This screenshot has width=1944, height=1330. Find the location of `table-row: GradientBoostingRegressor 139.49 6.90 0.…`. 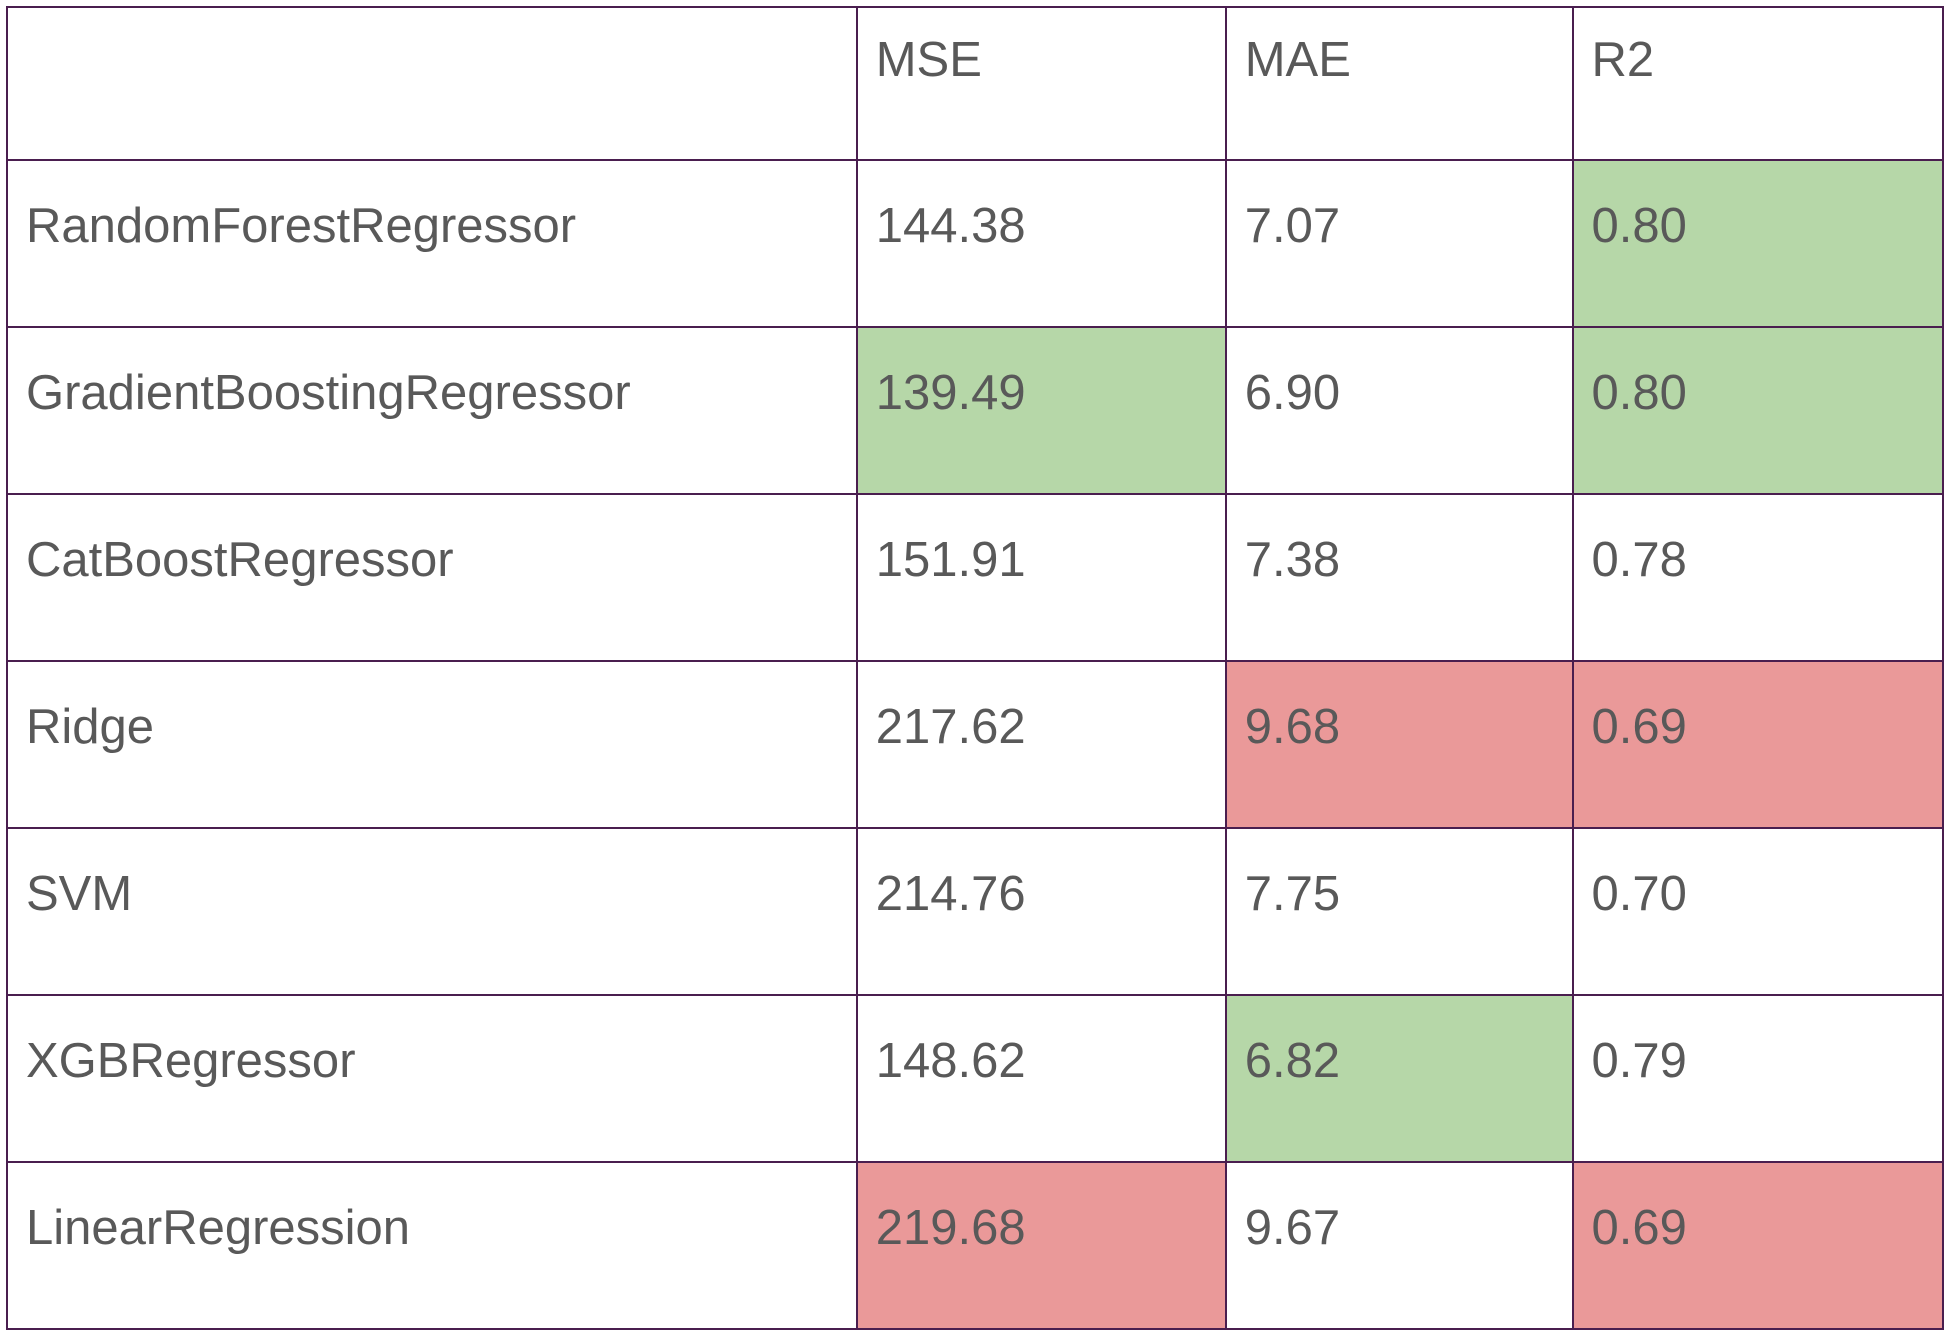

table-row: GradientBoostingRegressor 139.49 6.90 0.… is located at coordinates (975, 410).